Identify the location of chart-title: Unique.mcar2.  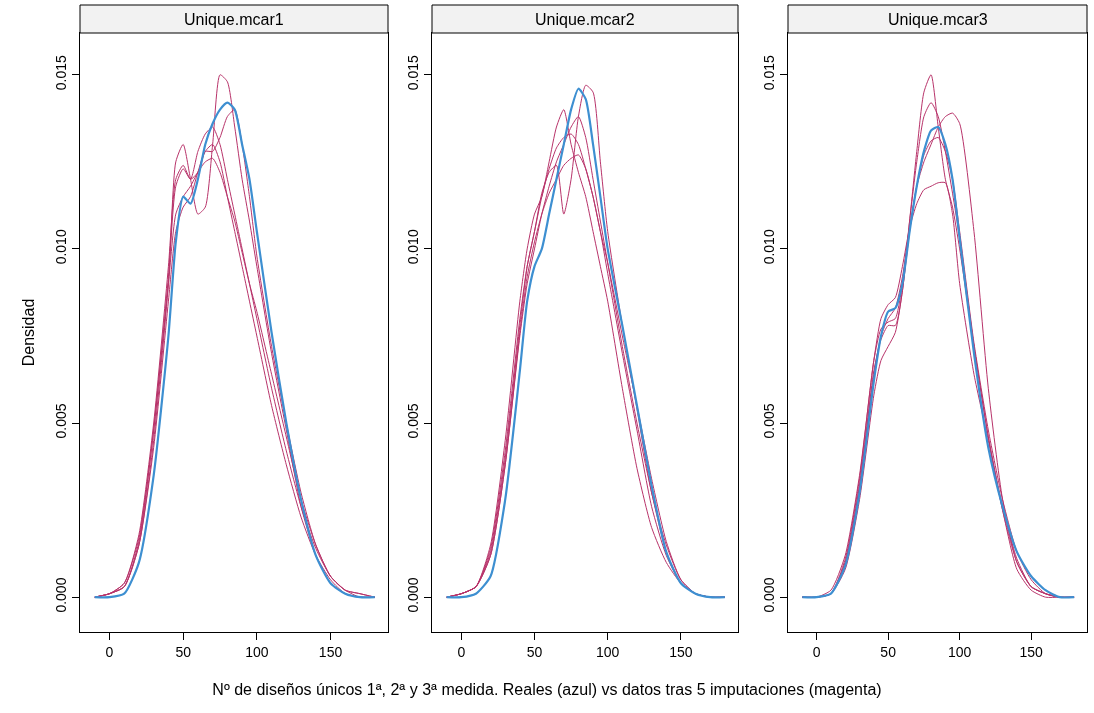
(585, 19).